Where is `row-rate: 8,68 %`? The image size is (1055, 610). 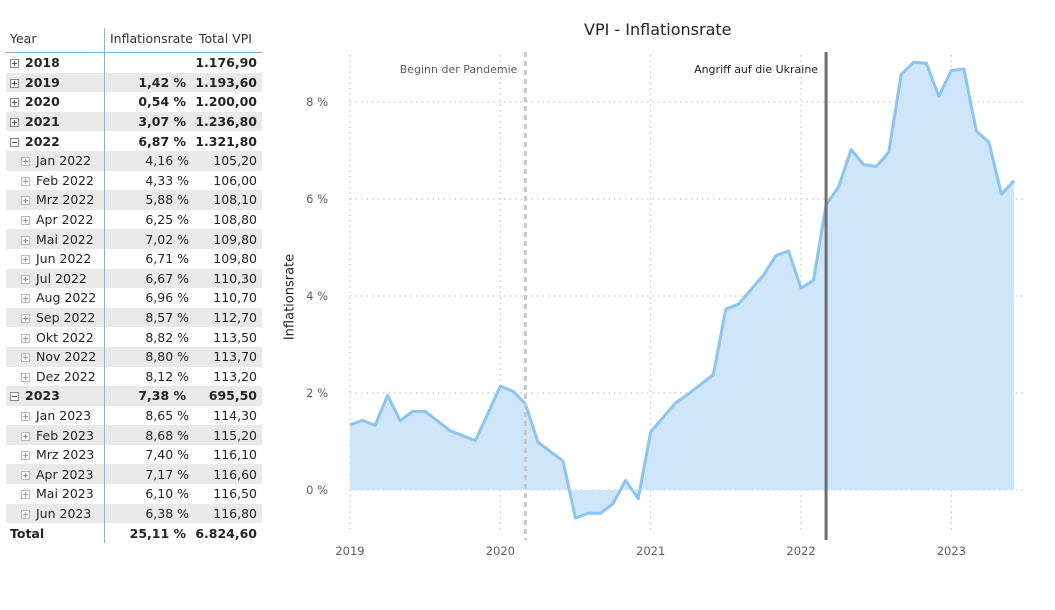 row-rate: 8,68 % is located at coordinates (167, 435).